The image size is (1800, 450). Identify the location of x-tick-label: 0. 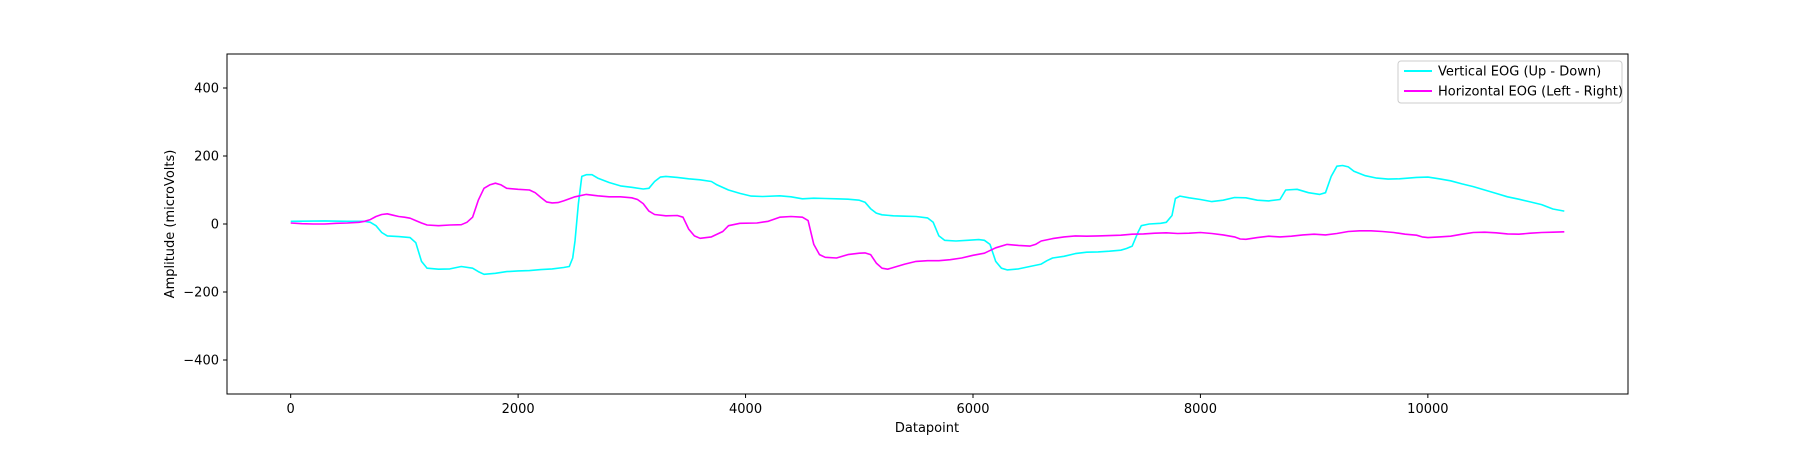
(291, 409).